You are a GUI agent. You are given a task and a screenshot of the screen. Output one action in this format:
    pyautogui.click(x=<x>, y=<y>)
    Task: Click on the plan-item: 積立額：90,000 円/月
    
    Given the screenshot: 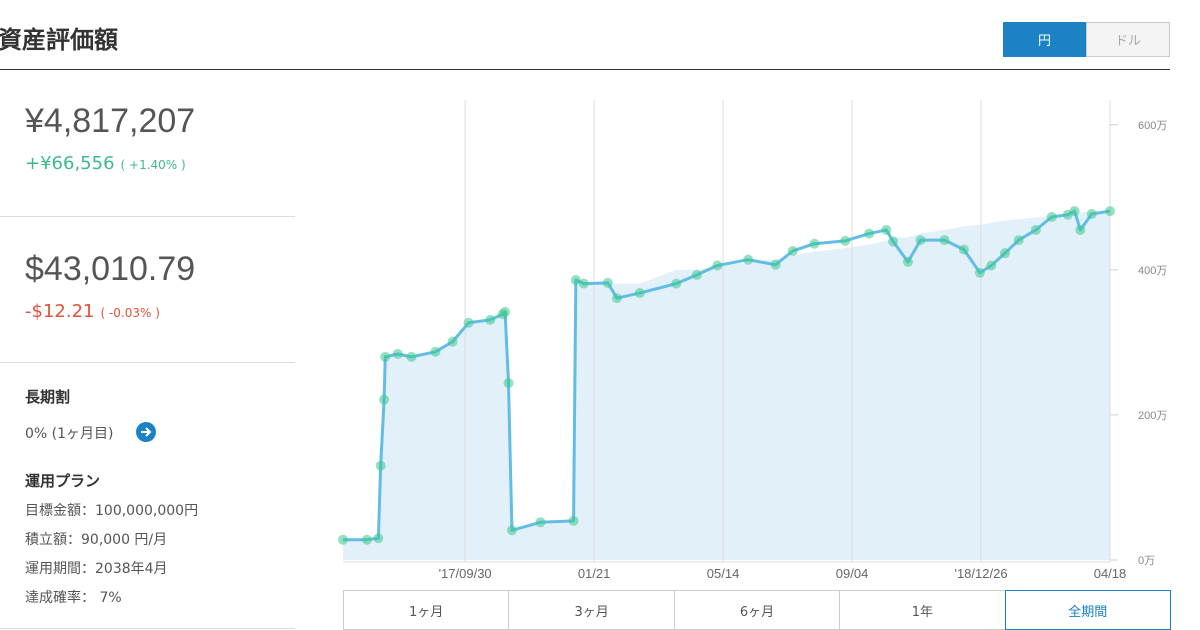 What is the action you would take?
    pyautogui.click(x=96, y=540)
    